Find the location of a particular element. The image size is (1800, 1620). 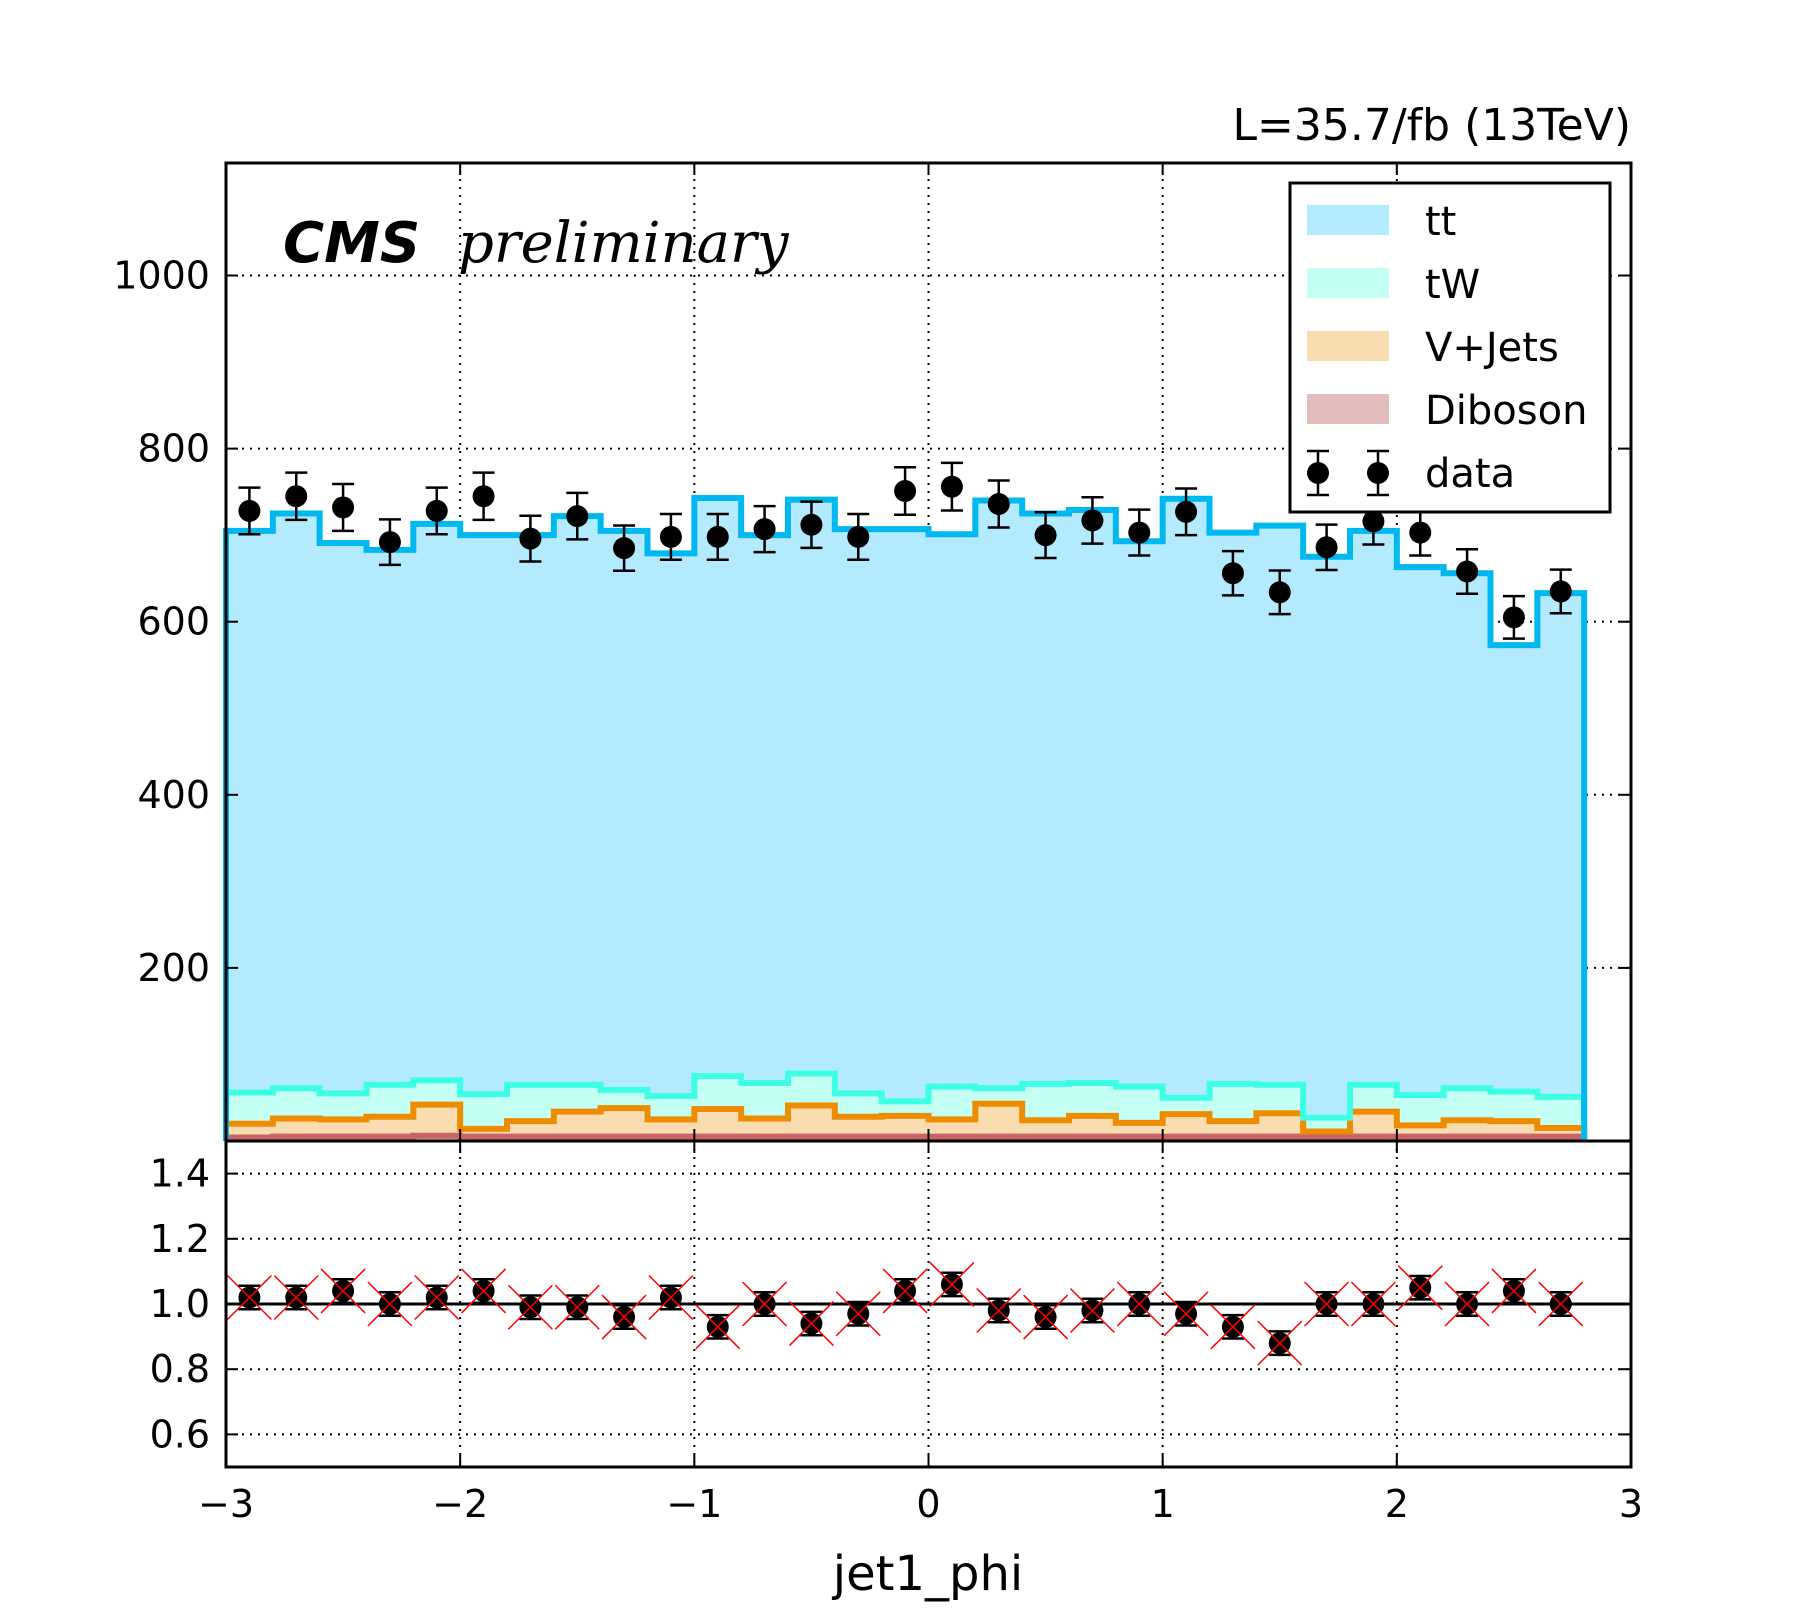

legend: tt tW V+Jets Diboson data is located at coordinates (1450, 347).